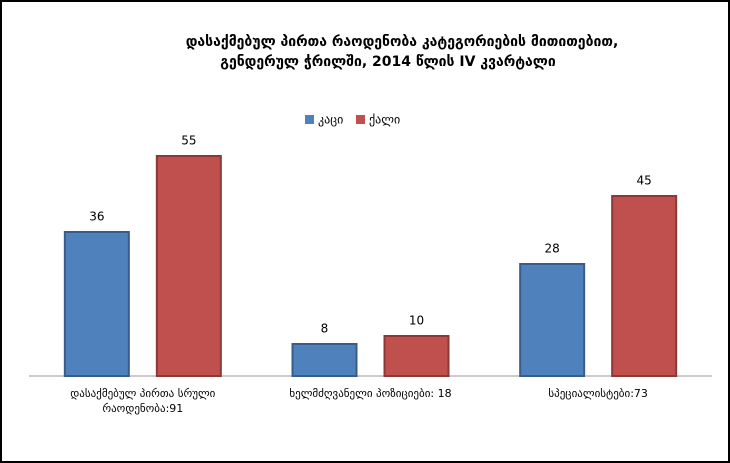 The height and width of the screenshot is (463, 730). Describe the element at coordinates (416, 321) in the screenshot. I see `data-label: 10` at that location.